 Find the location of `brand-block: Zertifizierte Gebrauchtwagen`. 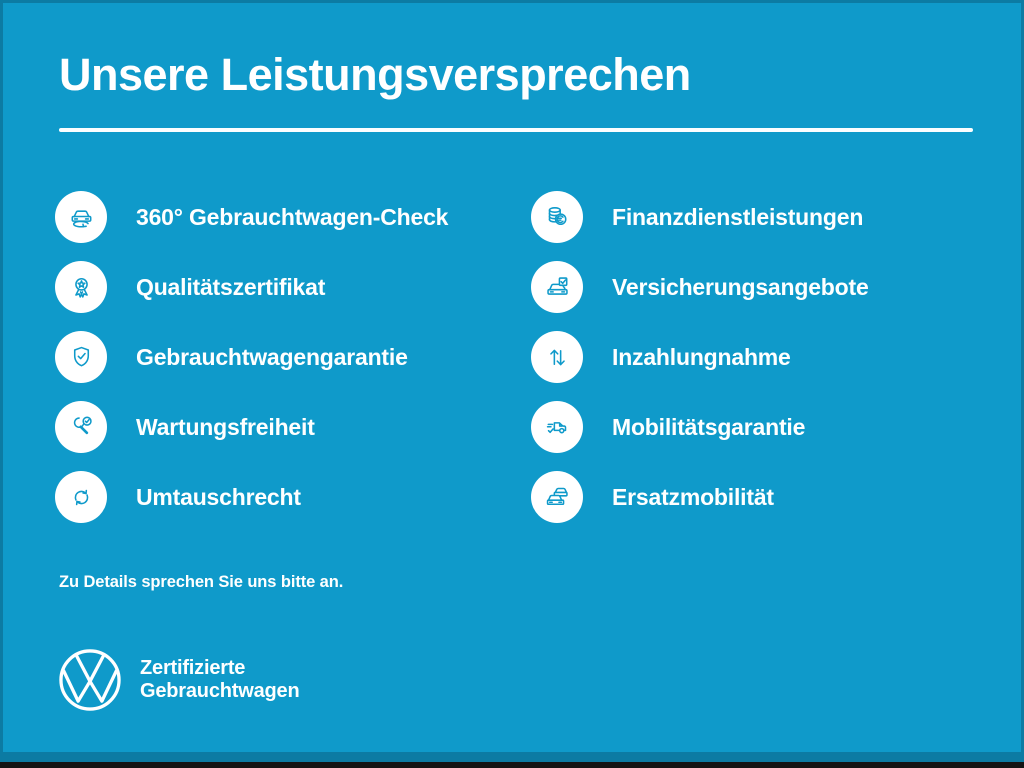

brand-block: Zertifizierte Gebrauchtwagen is located at coordinates (178, 680).